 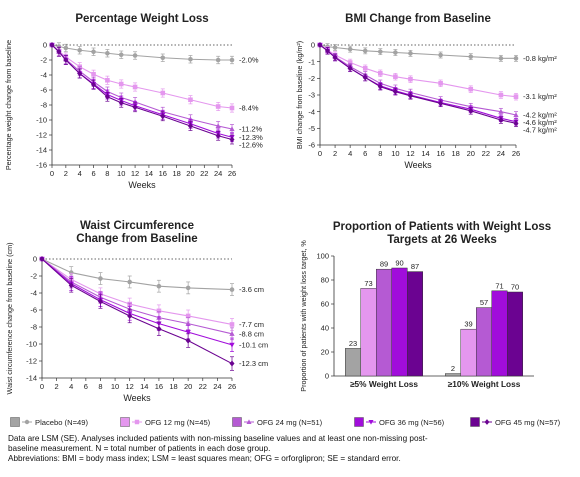 What do you see at coordinates (399, 263) in the screenshot?
I see `bar-value-label: 90` at bounding box center [399, 263].